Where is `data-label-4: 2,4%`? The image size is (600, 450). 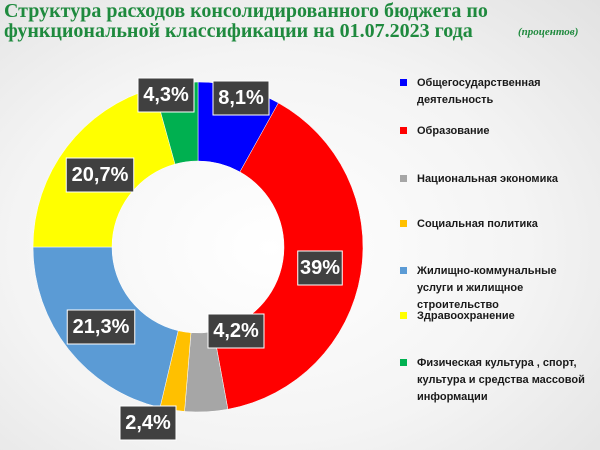
data-label-4: 2,4% is located at coordinates (148, 423).